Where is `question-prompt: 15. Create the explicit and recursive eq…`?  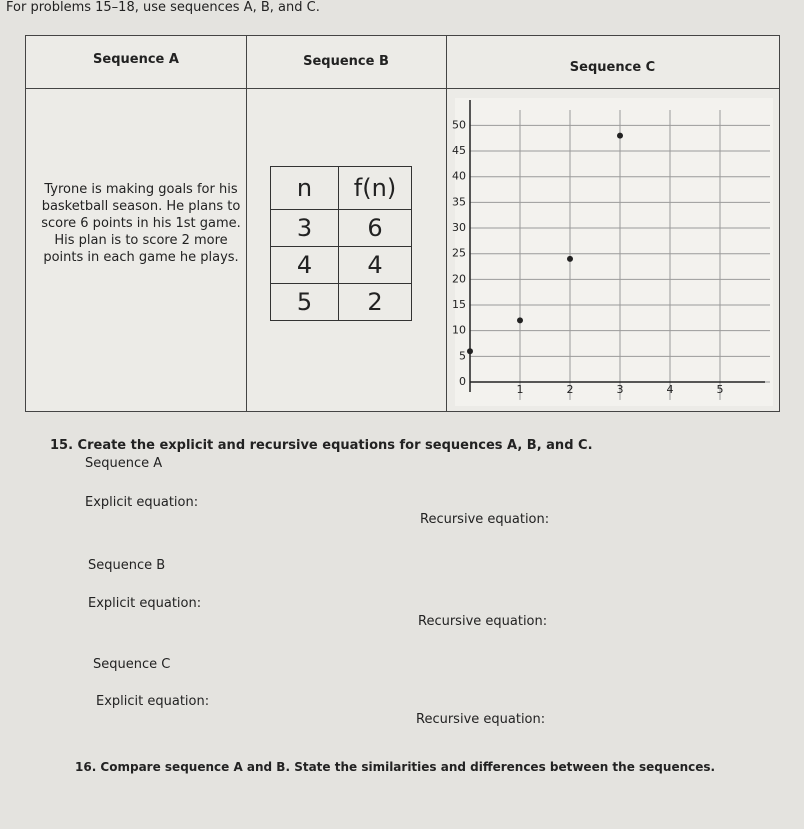
question-prompt: 15. Create the explicit and recursive eq… is located at coordinates (321, 445).